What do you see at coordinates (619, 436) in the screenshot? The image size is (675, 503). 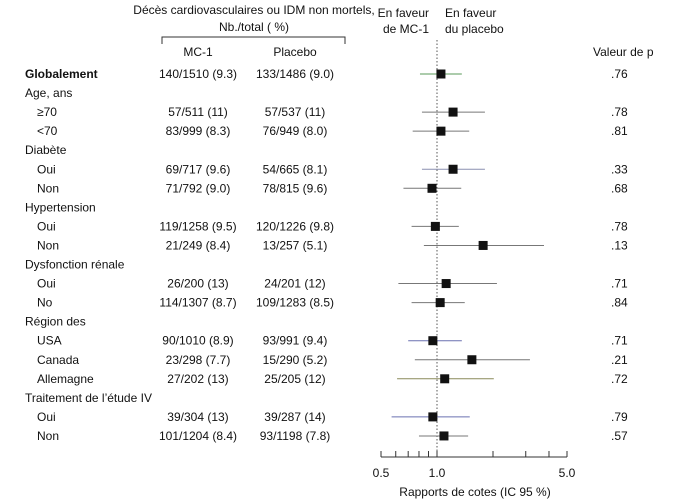 I see `p-value: .57` at bounding box center [619, 436].